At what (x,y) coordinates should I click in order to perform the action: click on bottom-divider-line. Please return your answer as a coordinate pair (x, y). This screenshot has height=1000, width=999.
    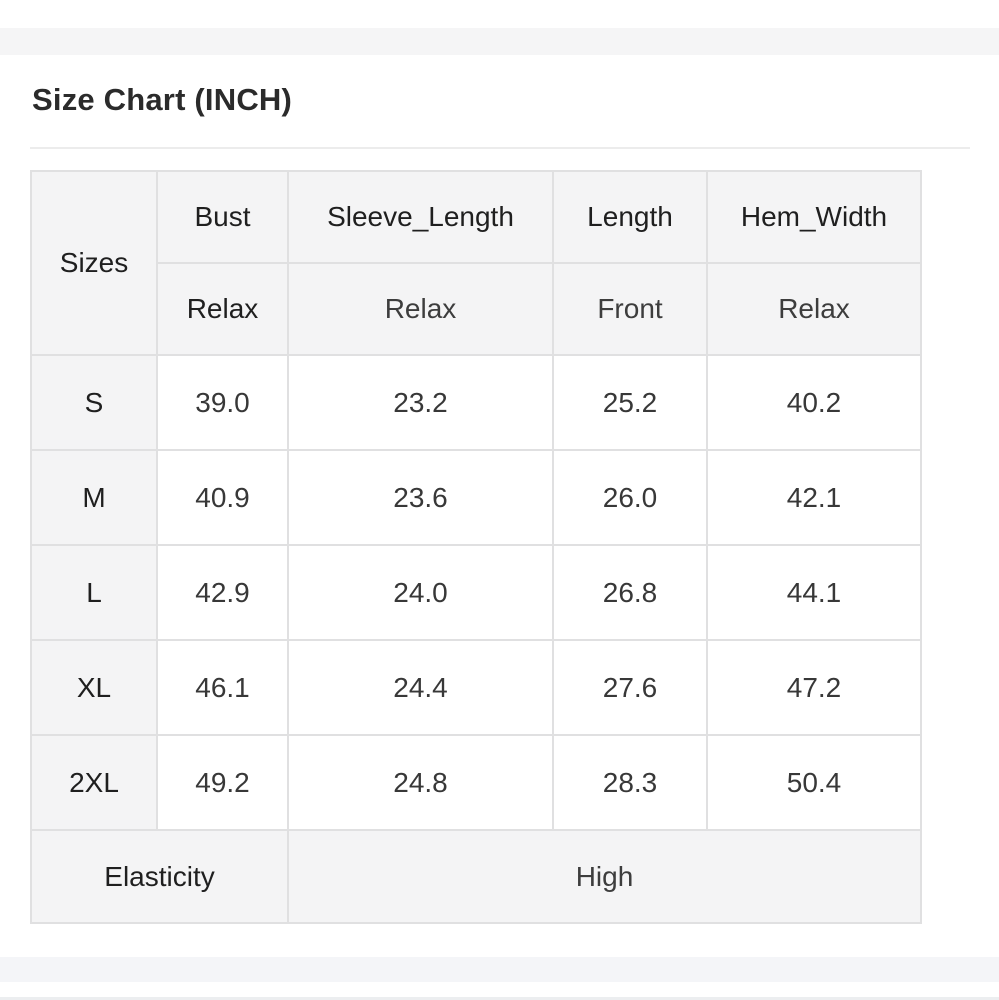
    Looking at the image, I should click on (499, 998).